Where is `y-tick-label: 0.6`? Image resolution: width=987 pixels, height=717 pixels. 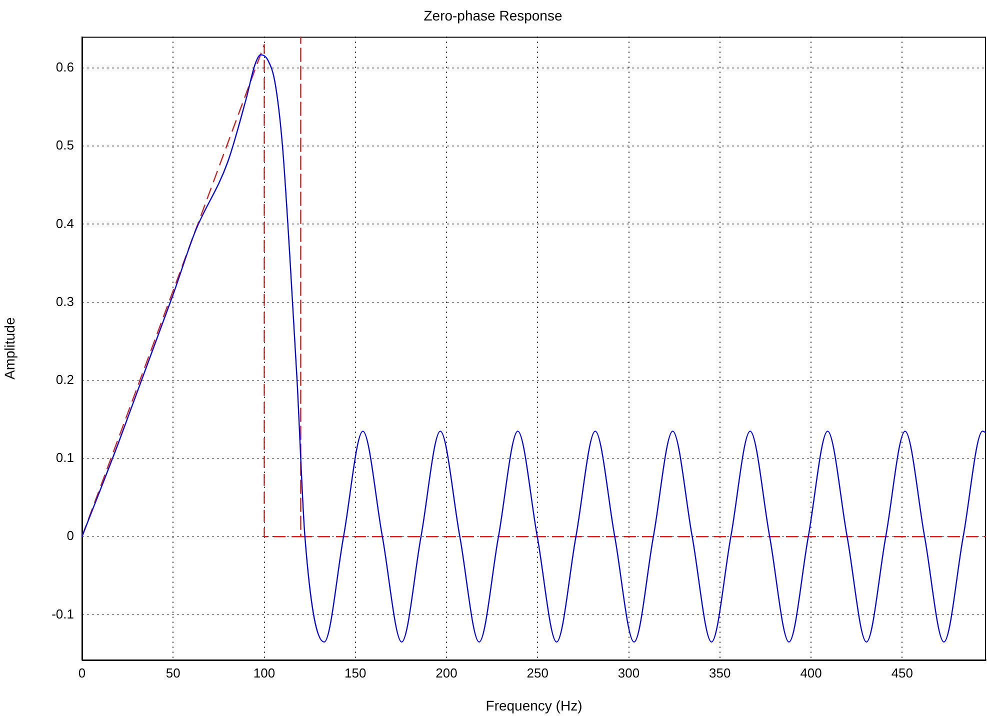 y-tick-label: 0.6 is located at coordinates (65, 67).